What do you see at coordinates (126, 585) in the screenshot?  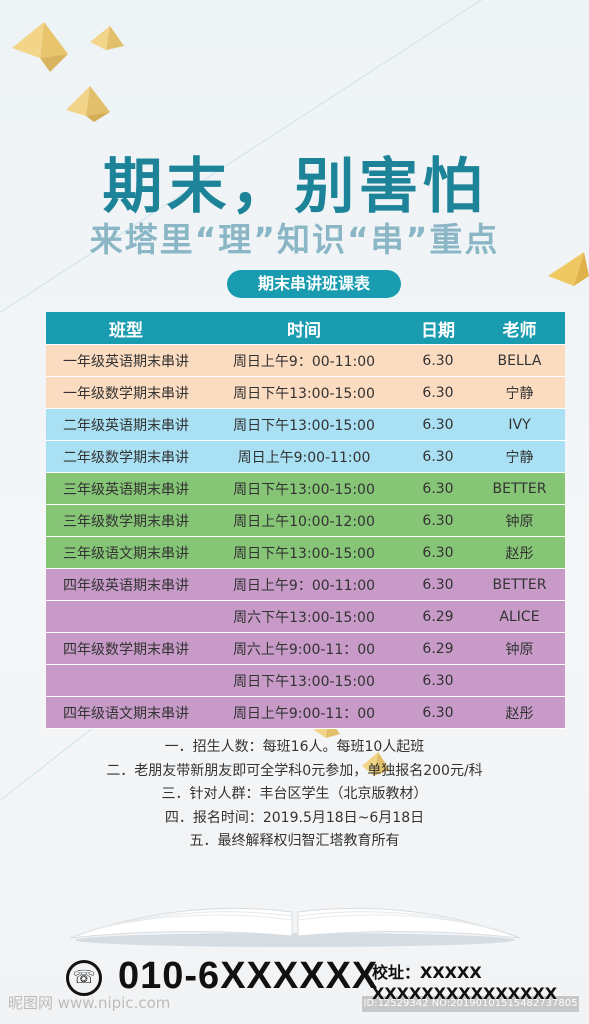 I see `class-cell: 四年级英语期末串讲` at bounding box center [126, 585].